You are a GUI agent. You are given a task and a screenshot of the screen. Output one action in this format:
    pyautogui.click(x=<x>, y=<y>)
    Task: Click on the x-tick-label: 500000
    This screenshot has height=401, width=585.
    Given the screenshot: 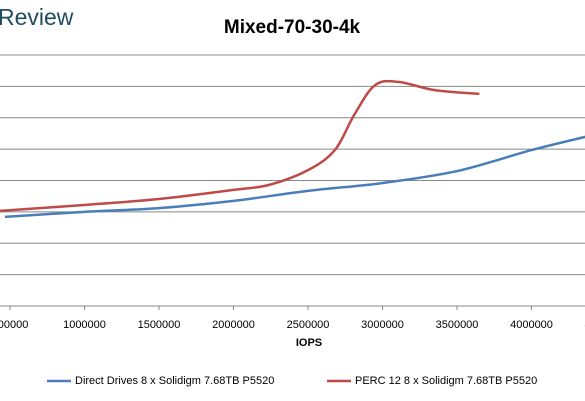 What is the action you would take?
    pyautogui.click(x=14, y=325)
    